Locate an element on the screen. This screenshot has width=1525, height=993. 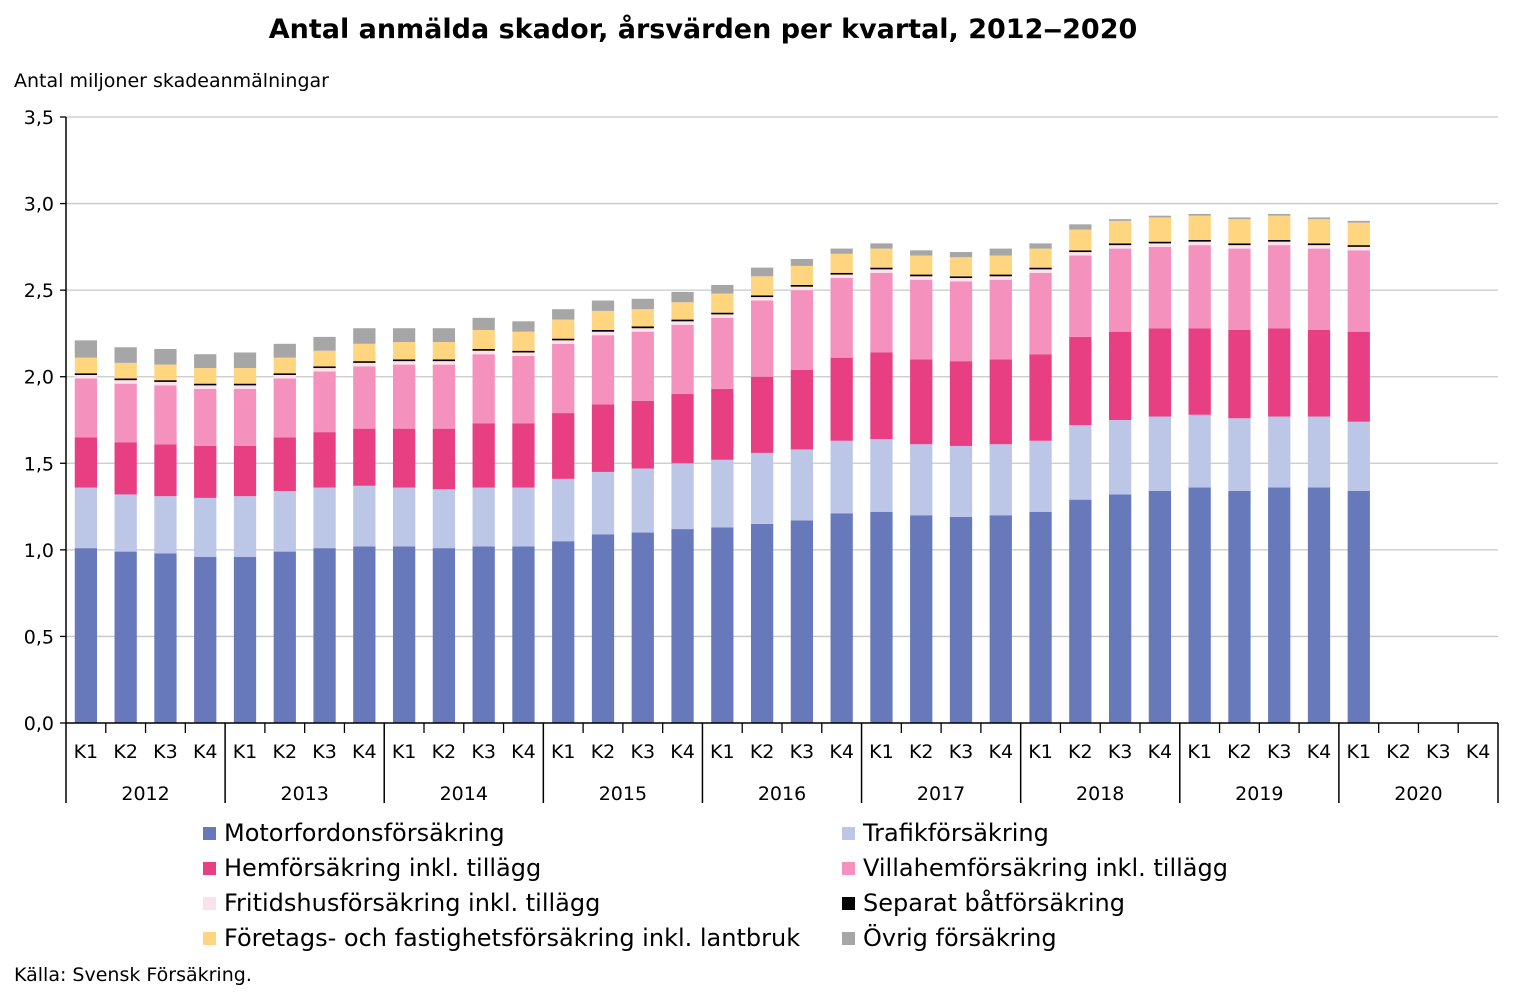
legend-label-hem: Hemförsäkring inkl. tillägg is located at coordinates (383, 868).